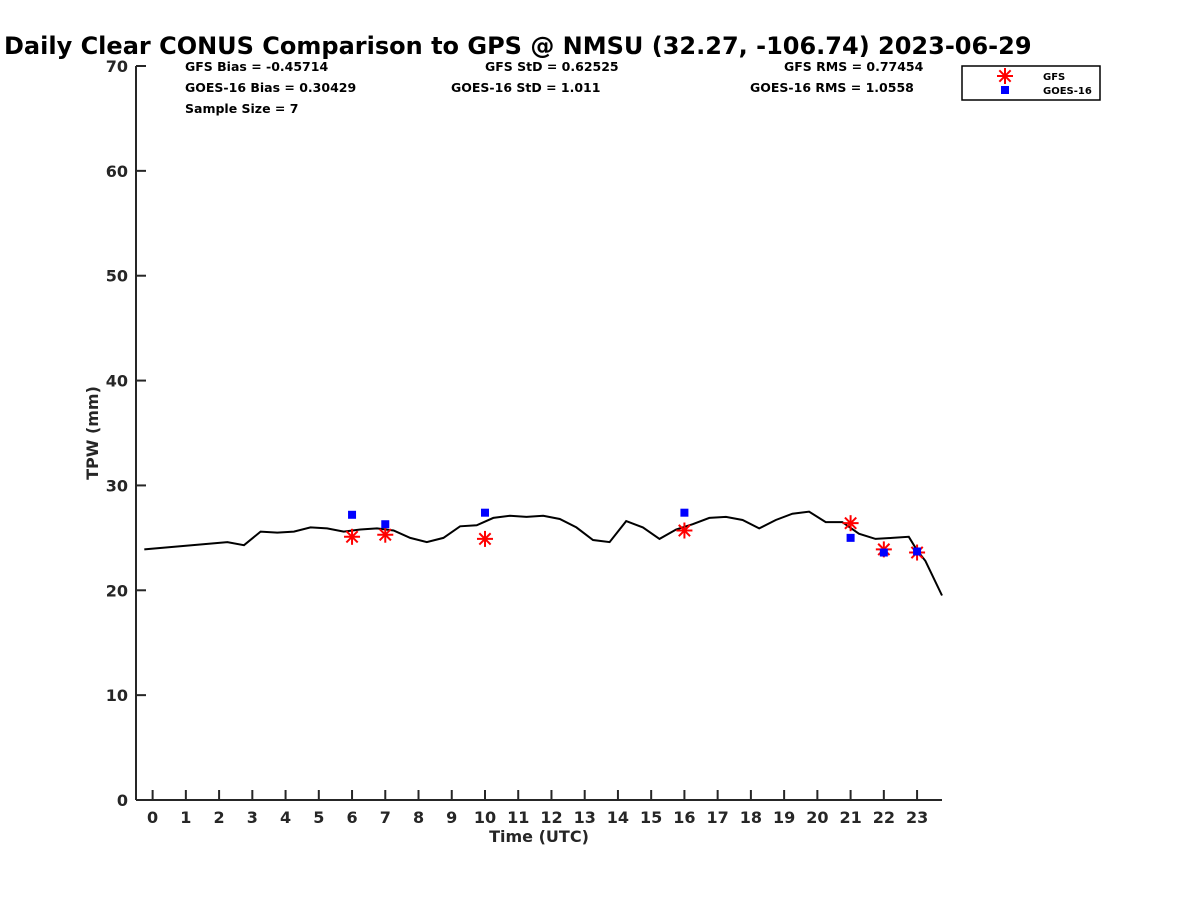 This screenshot has width=1200, height=900. What do you see at coordinates (751, 817) in the screenshot?
I see `x-tick-label: 18` at bounding box center [751, 817].